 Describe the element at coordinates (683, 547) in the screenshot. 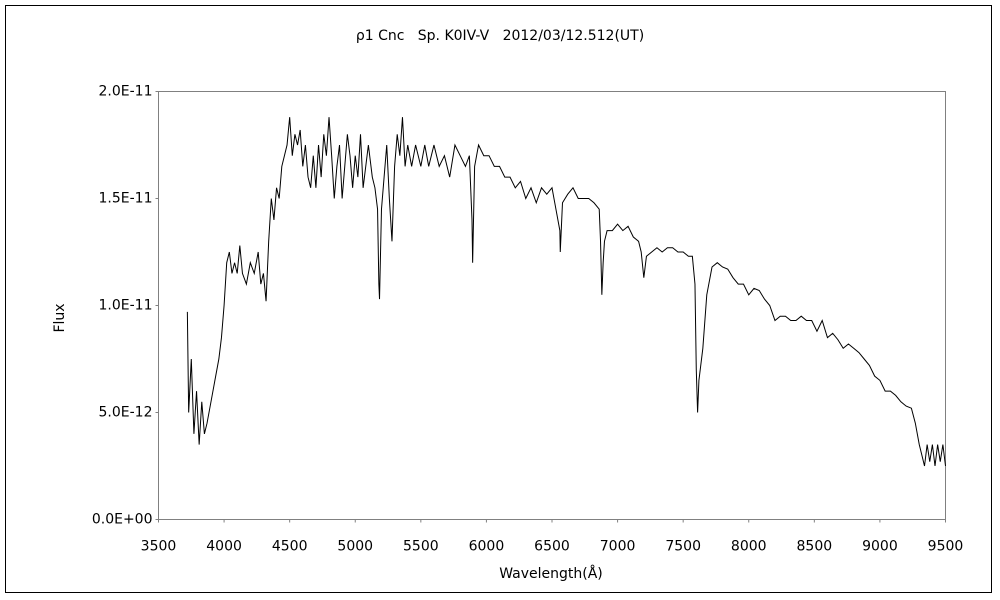

I see `x-tick-label: 7500` at that location.